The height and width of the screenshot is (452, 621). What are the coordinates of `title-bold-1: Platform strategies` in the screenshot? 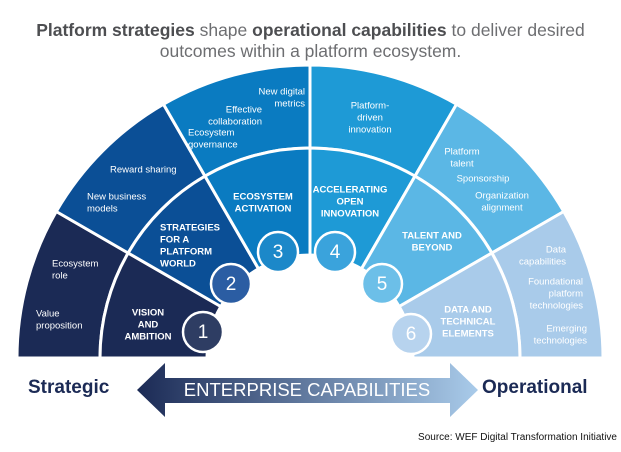 It's located at (115, 30).